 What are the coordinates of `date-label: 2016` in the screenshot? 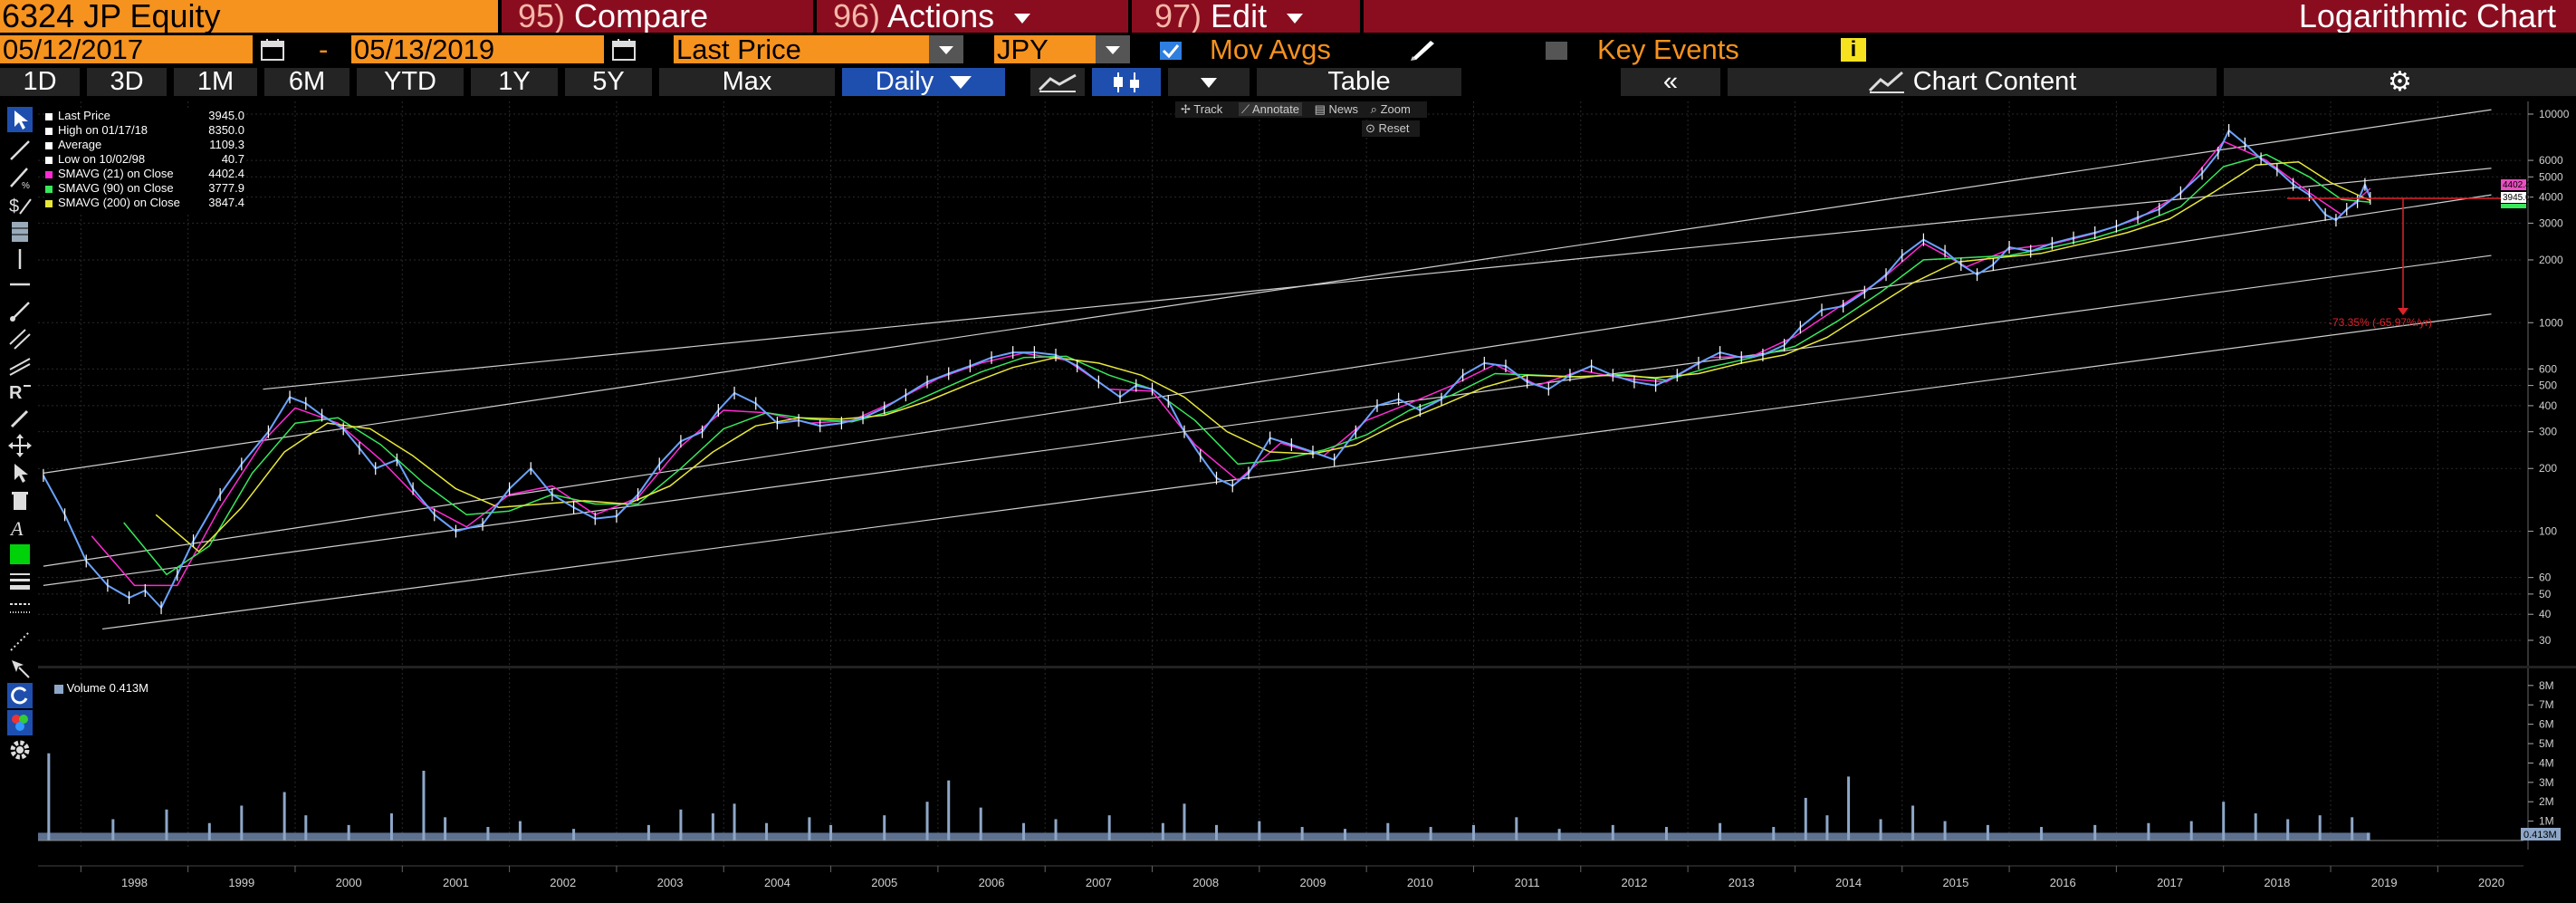 It's located at (2063, 882).